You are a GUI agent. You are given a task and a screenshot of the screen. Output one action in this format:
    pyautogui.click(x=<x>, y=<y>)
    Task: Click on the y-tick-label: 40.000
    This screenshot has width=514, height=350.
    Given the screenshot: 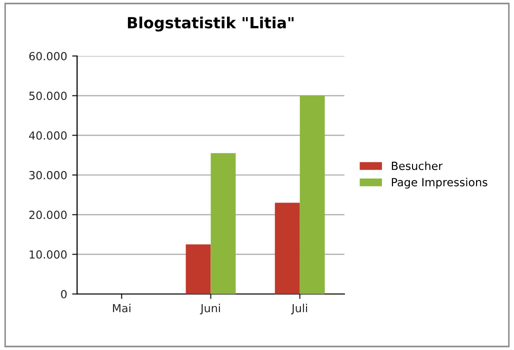 What is the action you would take?
    pyautogui.click(x=48, y=135)
    